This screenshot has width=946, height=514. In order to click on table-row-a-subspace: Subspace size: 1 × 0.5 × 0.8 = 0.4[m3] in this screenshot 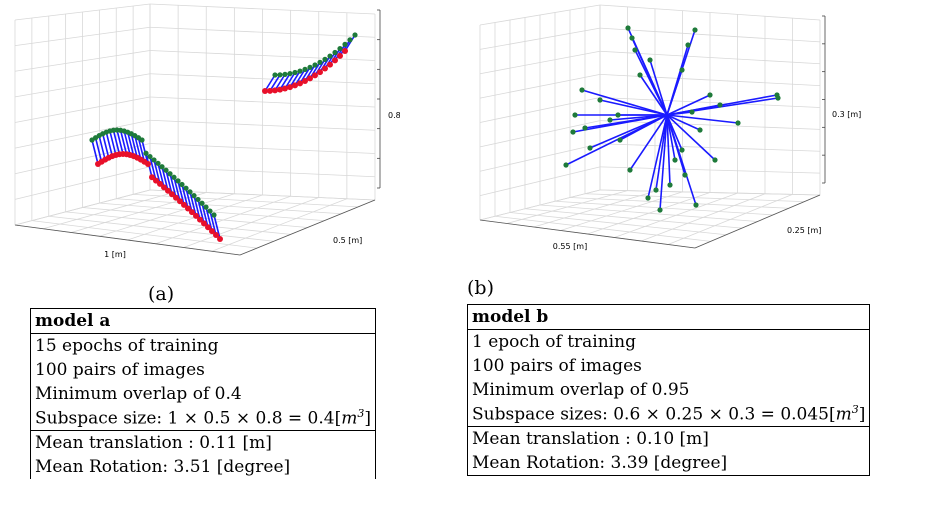, I will do `click(203, 418)`.